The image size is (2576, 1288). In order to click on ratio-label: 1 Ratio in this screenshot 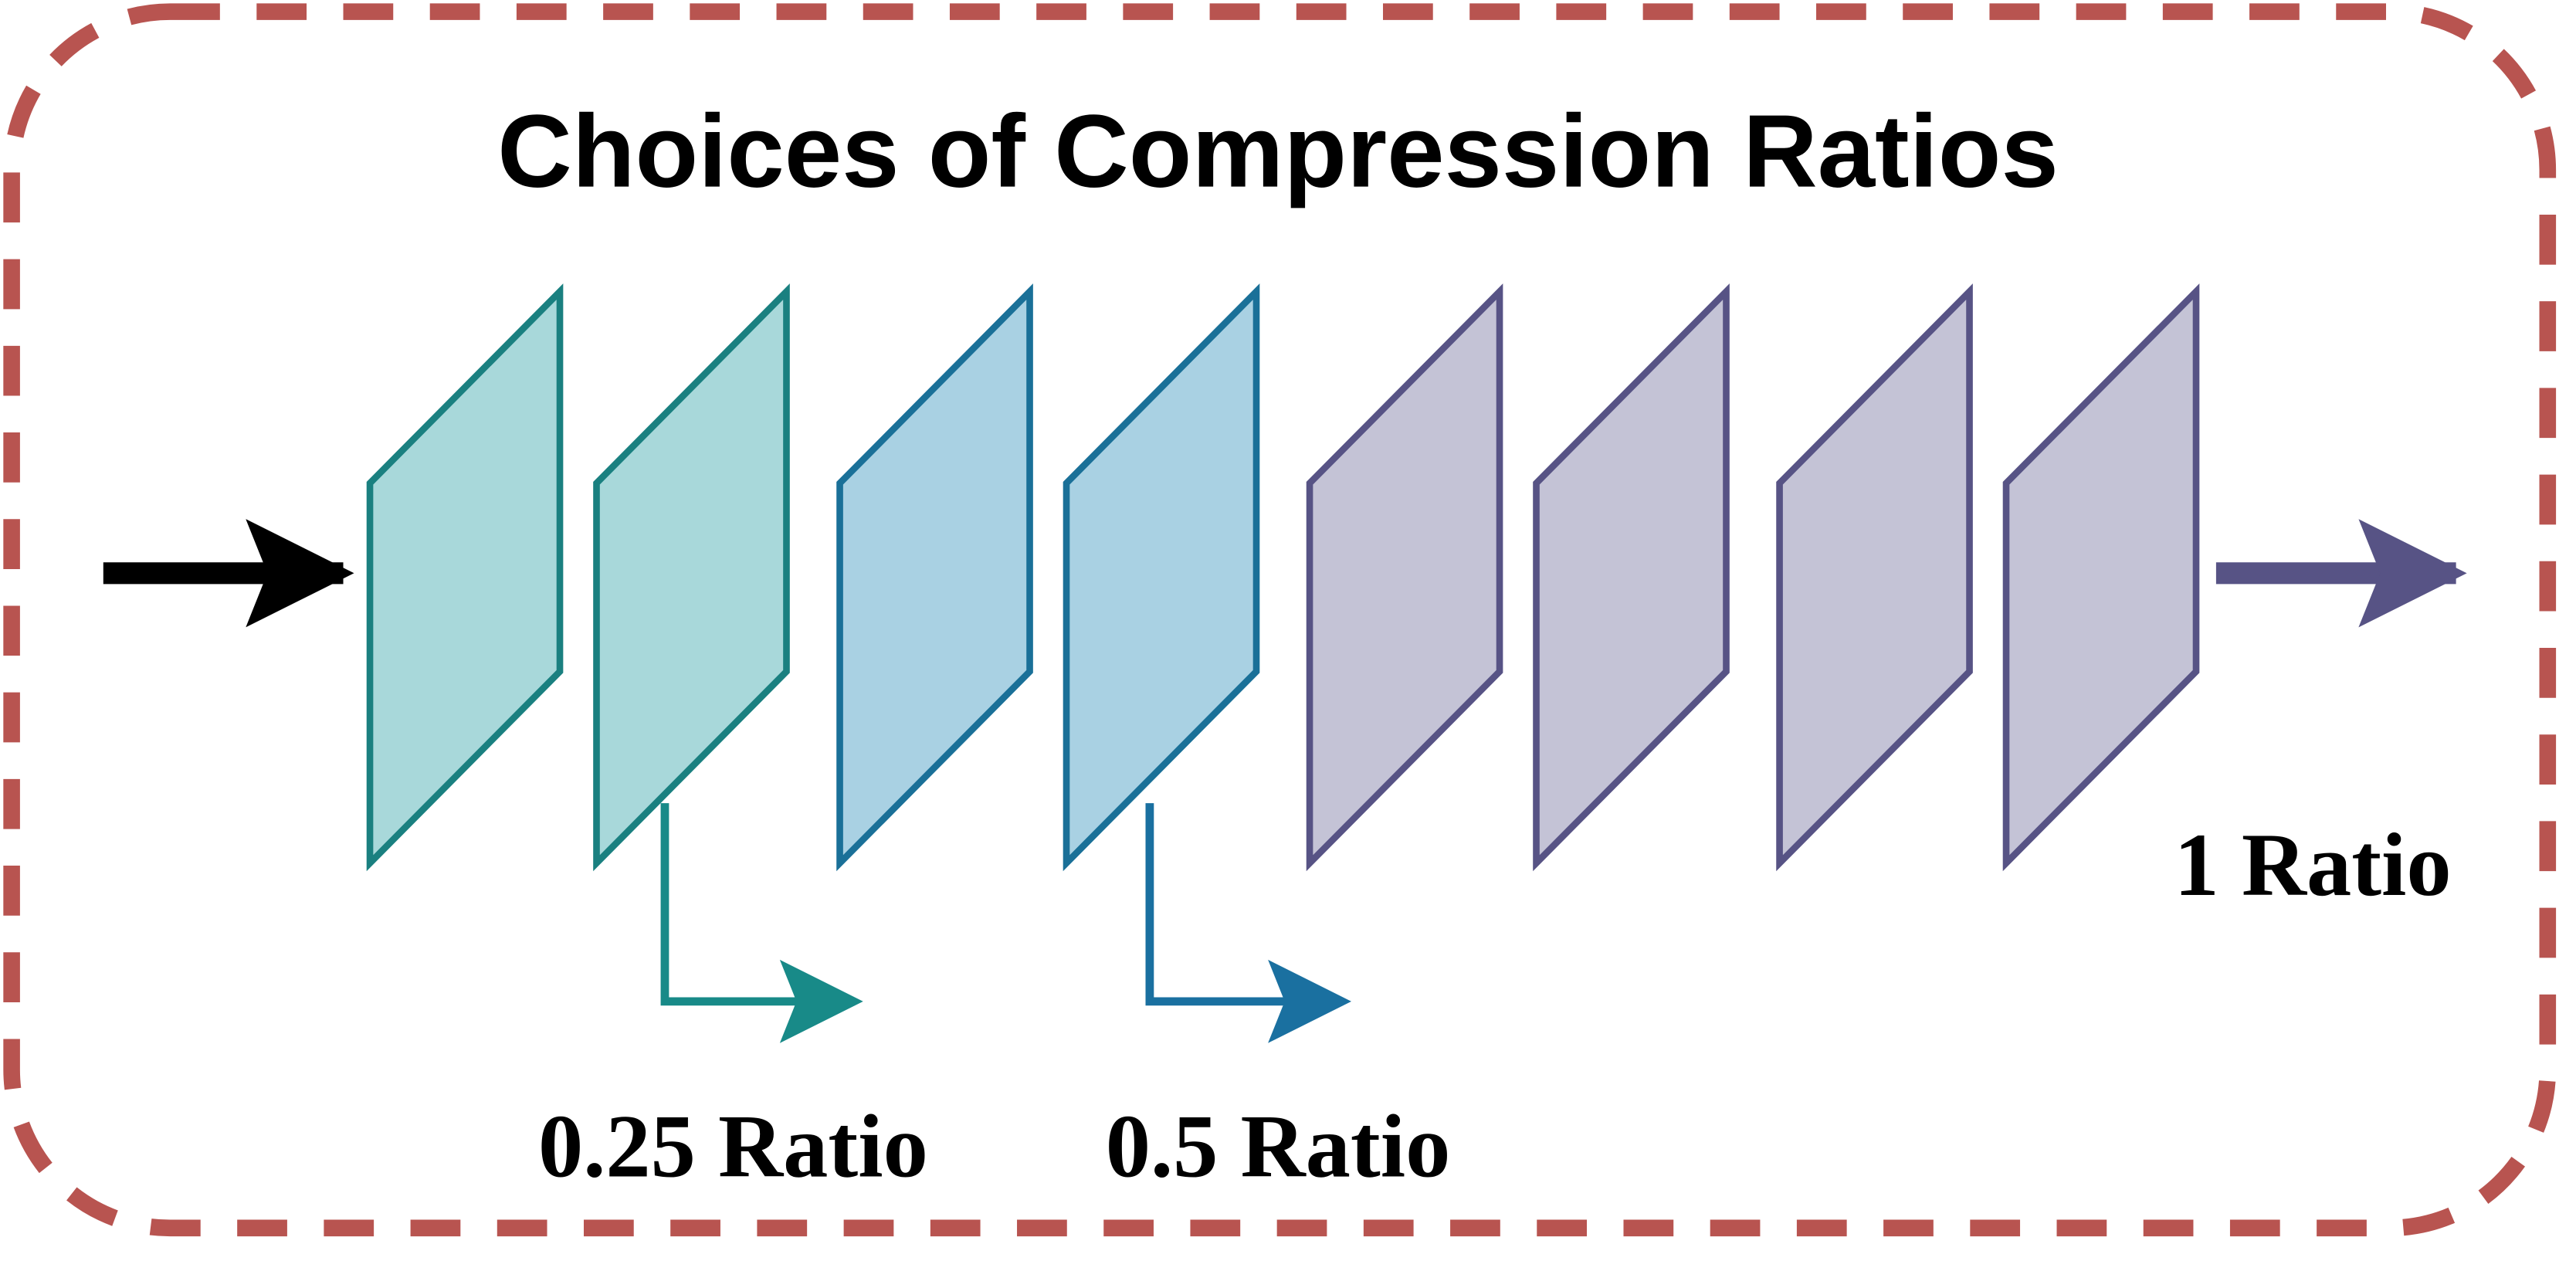, I will do `click(2312, 865)`.